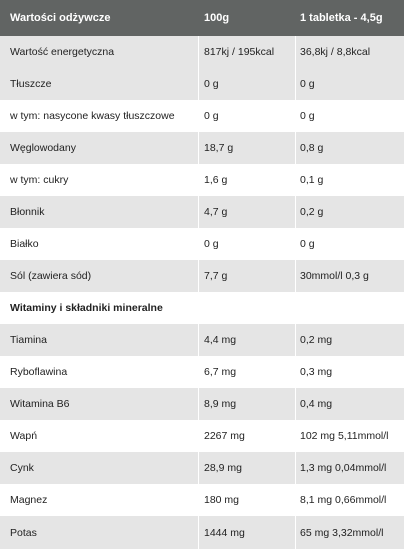 Image resolution: width=405 pixels, height=550 pixels. I want to click on row-per-100g: 7,7 g, so click(216, 276).